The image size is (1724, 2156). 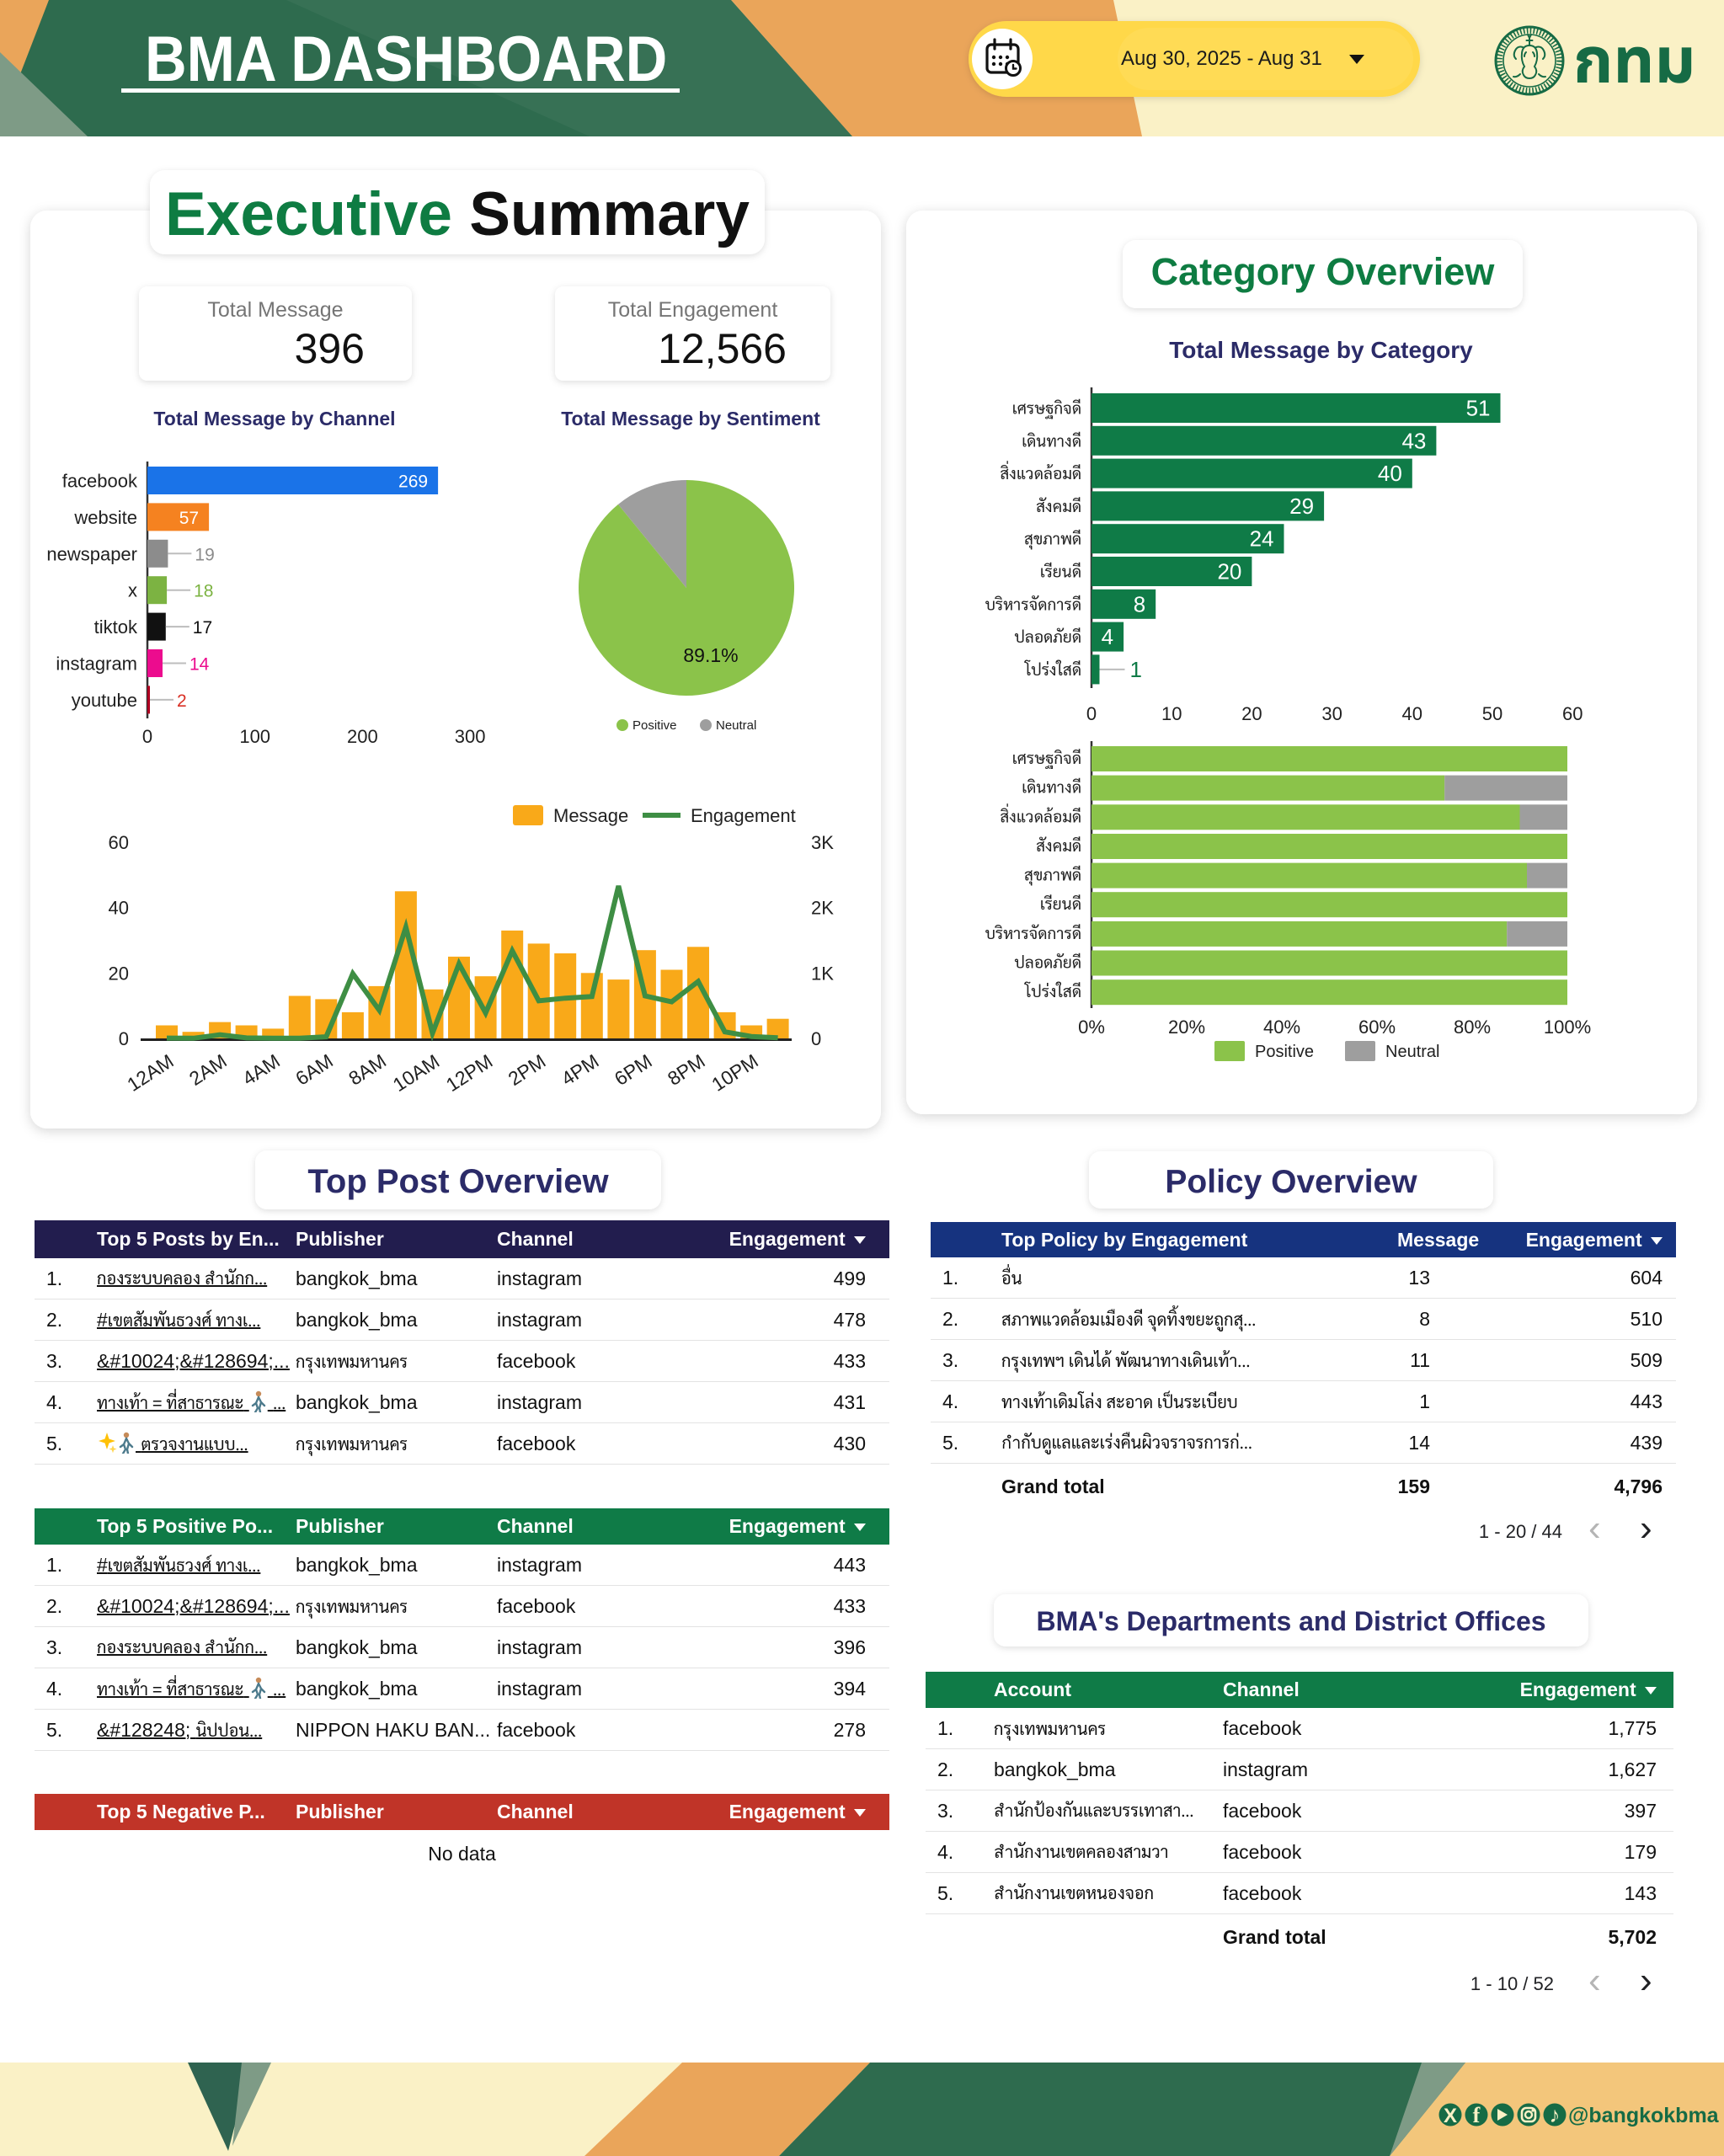 I want to click on svg-text: instagram, so click(x=96, y=664).